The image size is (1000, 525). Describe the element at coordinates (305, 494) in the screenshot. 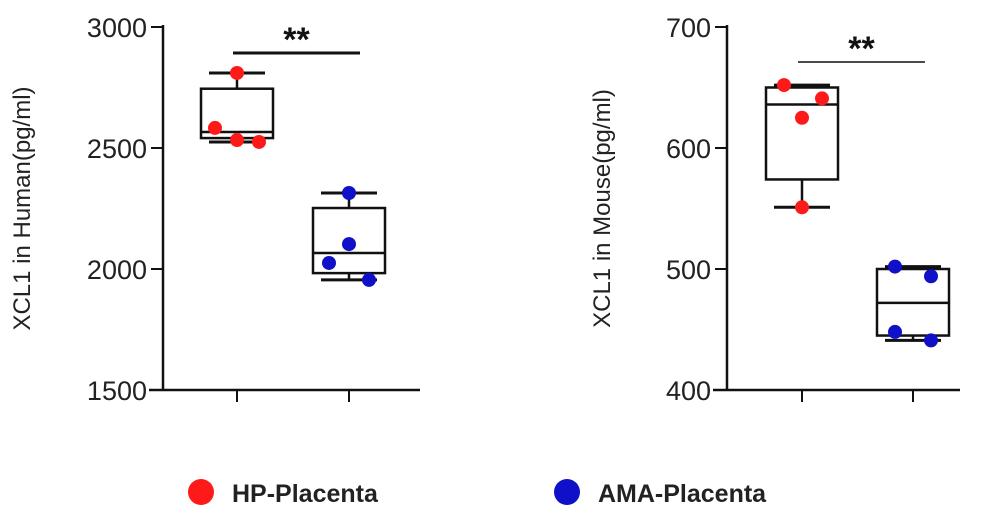

I see `legend-label-hp: HP-Placenta` at that location.